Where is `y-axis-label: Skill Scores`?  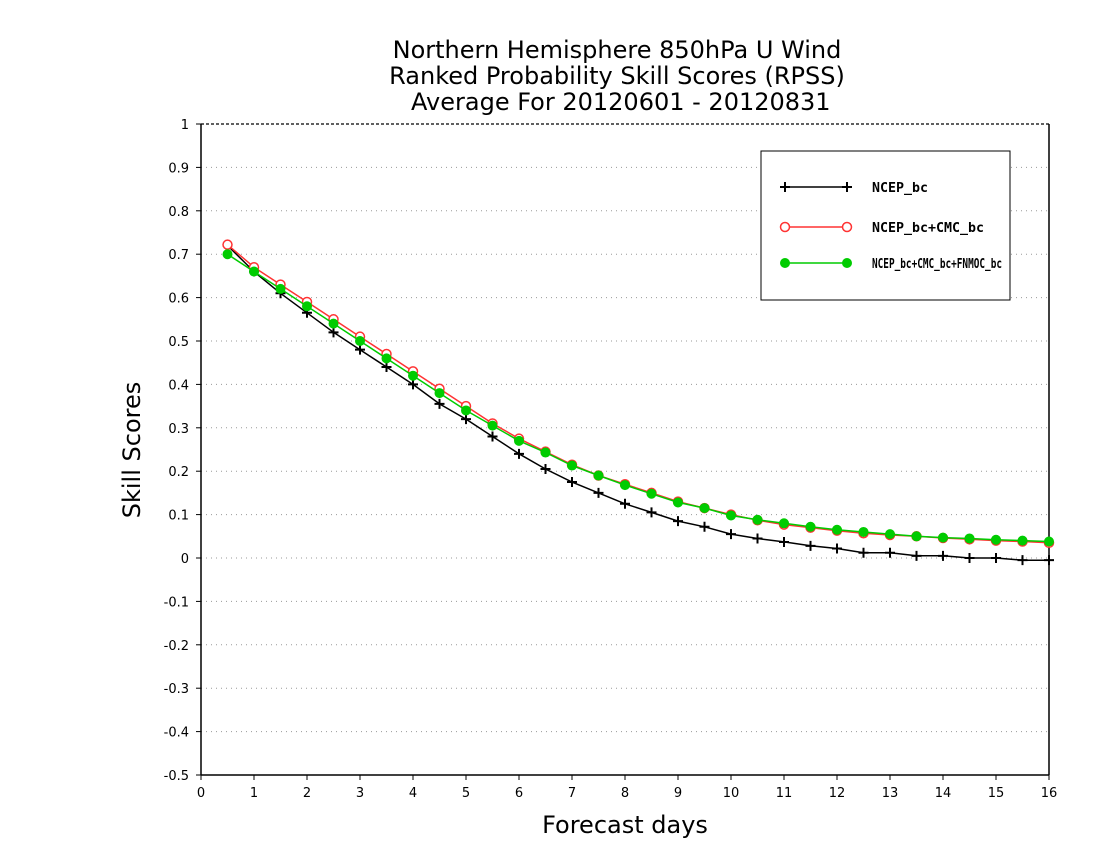
y-axis-label: Skill Scores is located at coordinates (132, 450).